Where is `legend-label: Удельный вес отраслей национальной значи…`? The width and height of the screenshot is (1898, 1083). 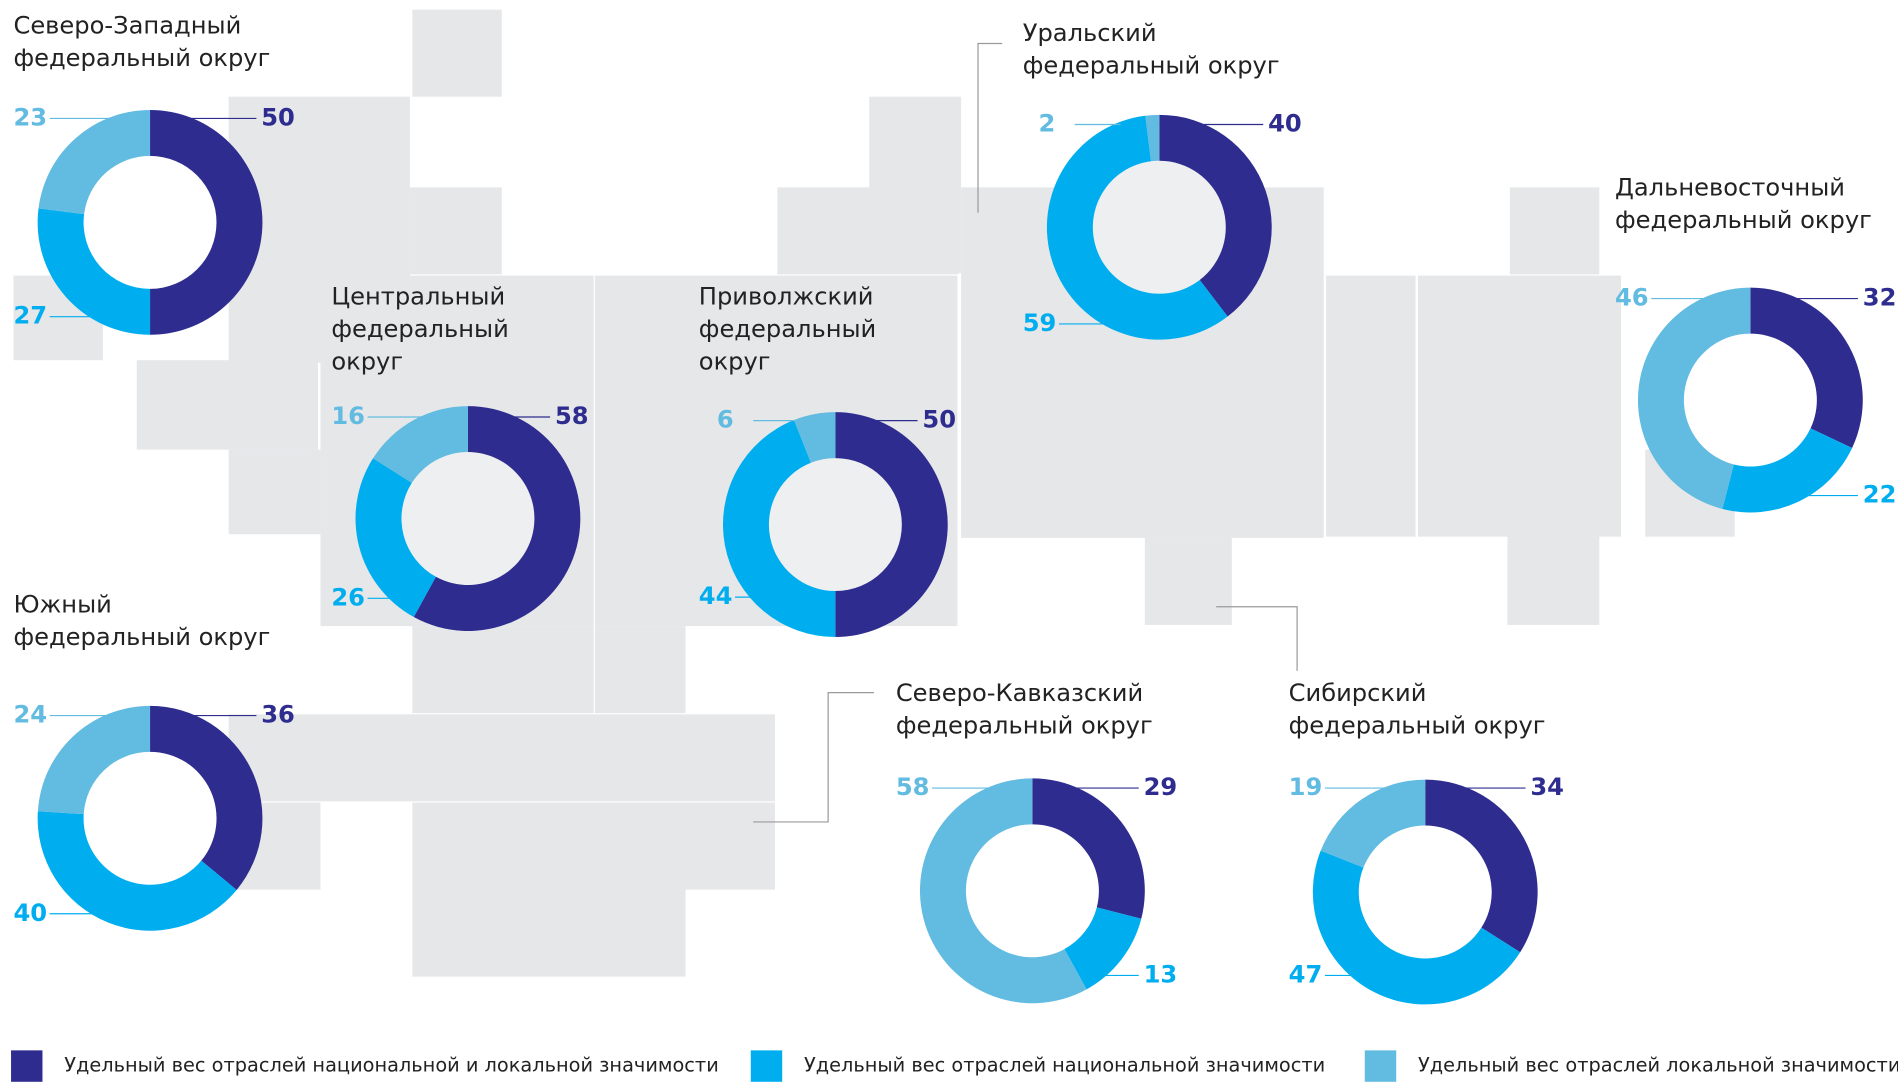 legend-label: Удельный вес отраслей национальной значи… is located at coordinates (1064, 1065).